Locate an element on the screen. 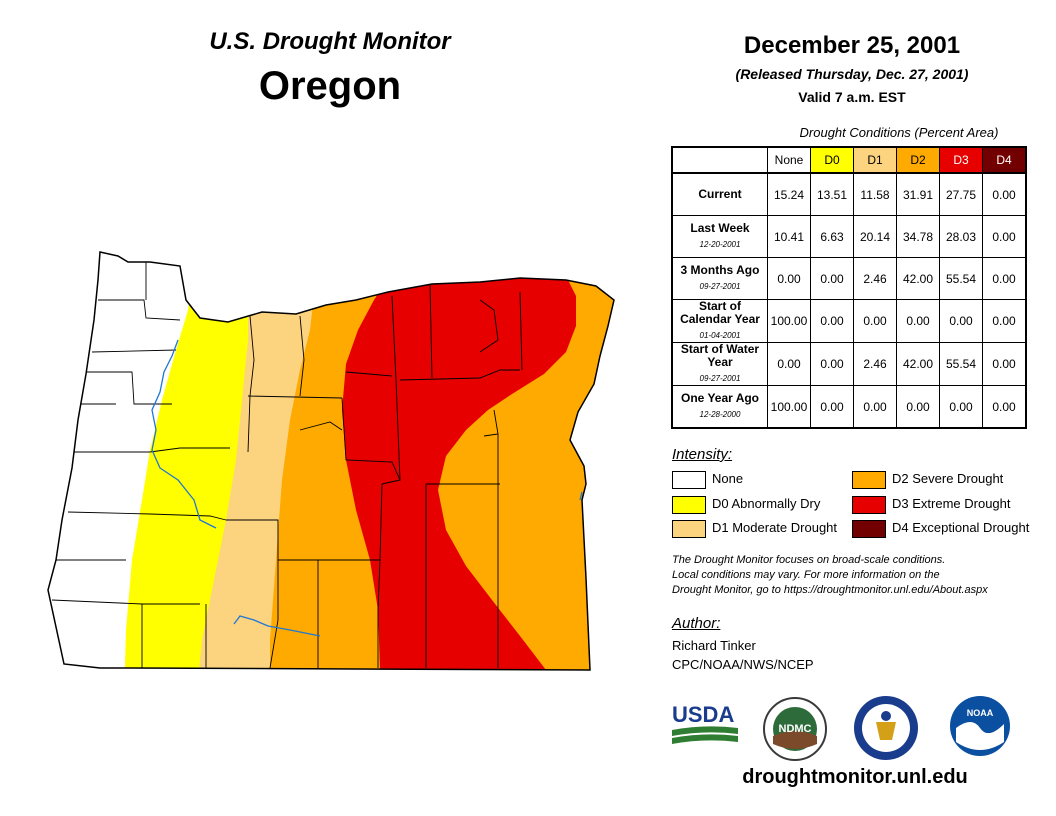 The height and width of the screenshot is (816, 1056). col-header-none: None is located at coordinates (789, 160).